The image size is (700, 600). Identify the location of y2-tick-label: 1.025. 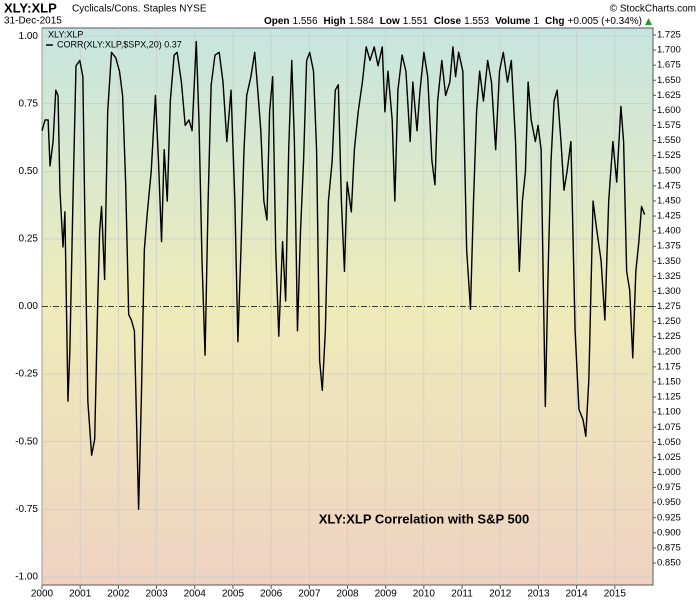
(669, 457).